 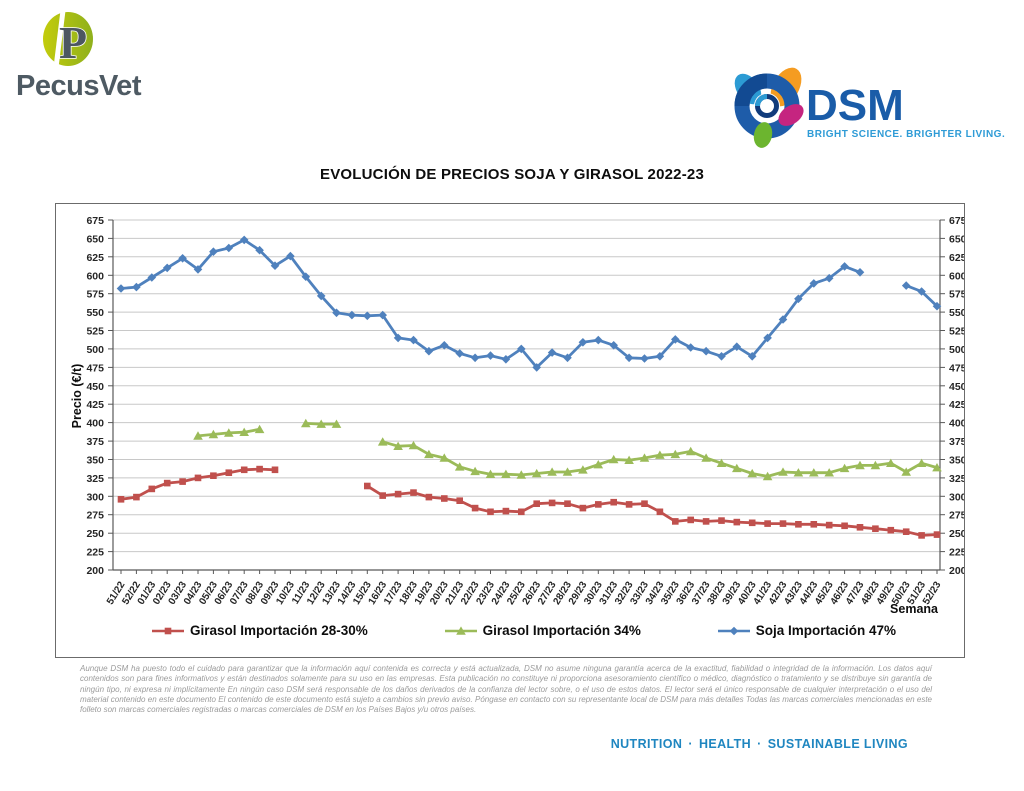 I want to click on tagline-sustainable-living: SUSTAINABLE LIVING, so click(x=837, y=744).